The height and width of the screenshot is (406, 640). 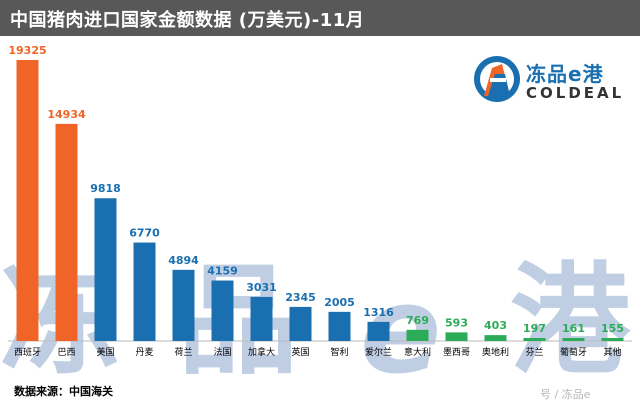 I want to click on category-label-15: 其他, so click(x=612, y=352).